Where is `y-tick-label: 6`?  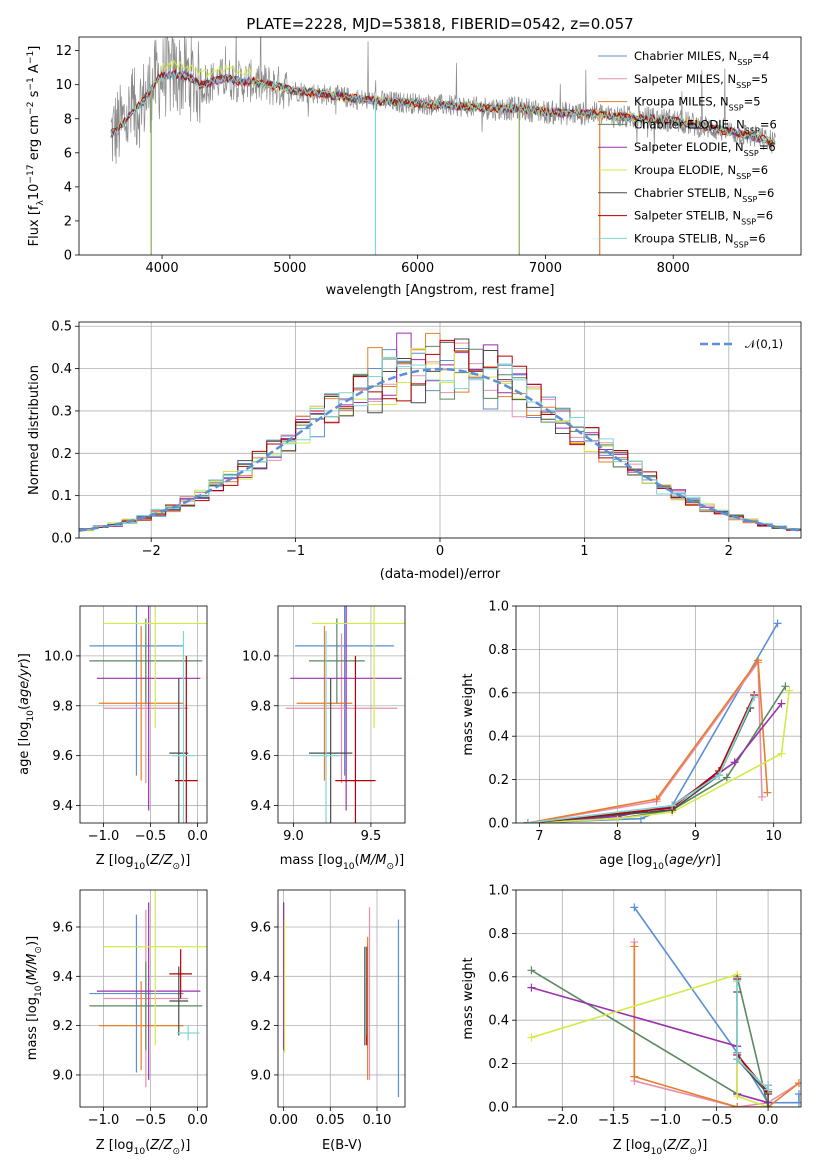 y-tick-label: 6 is located at coordinates (68, 153).